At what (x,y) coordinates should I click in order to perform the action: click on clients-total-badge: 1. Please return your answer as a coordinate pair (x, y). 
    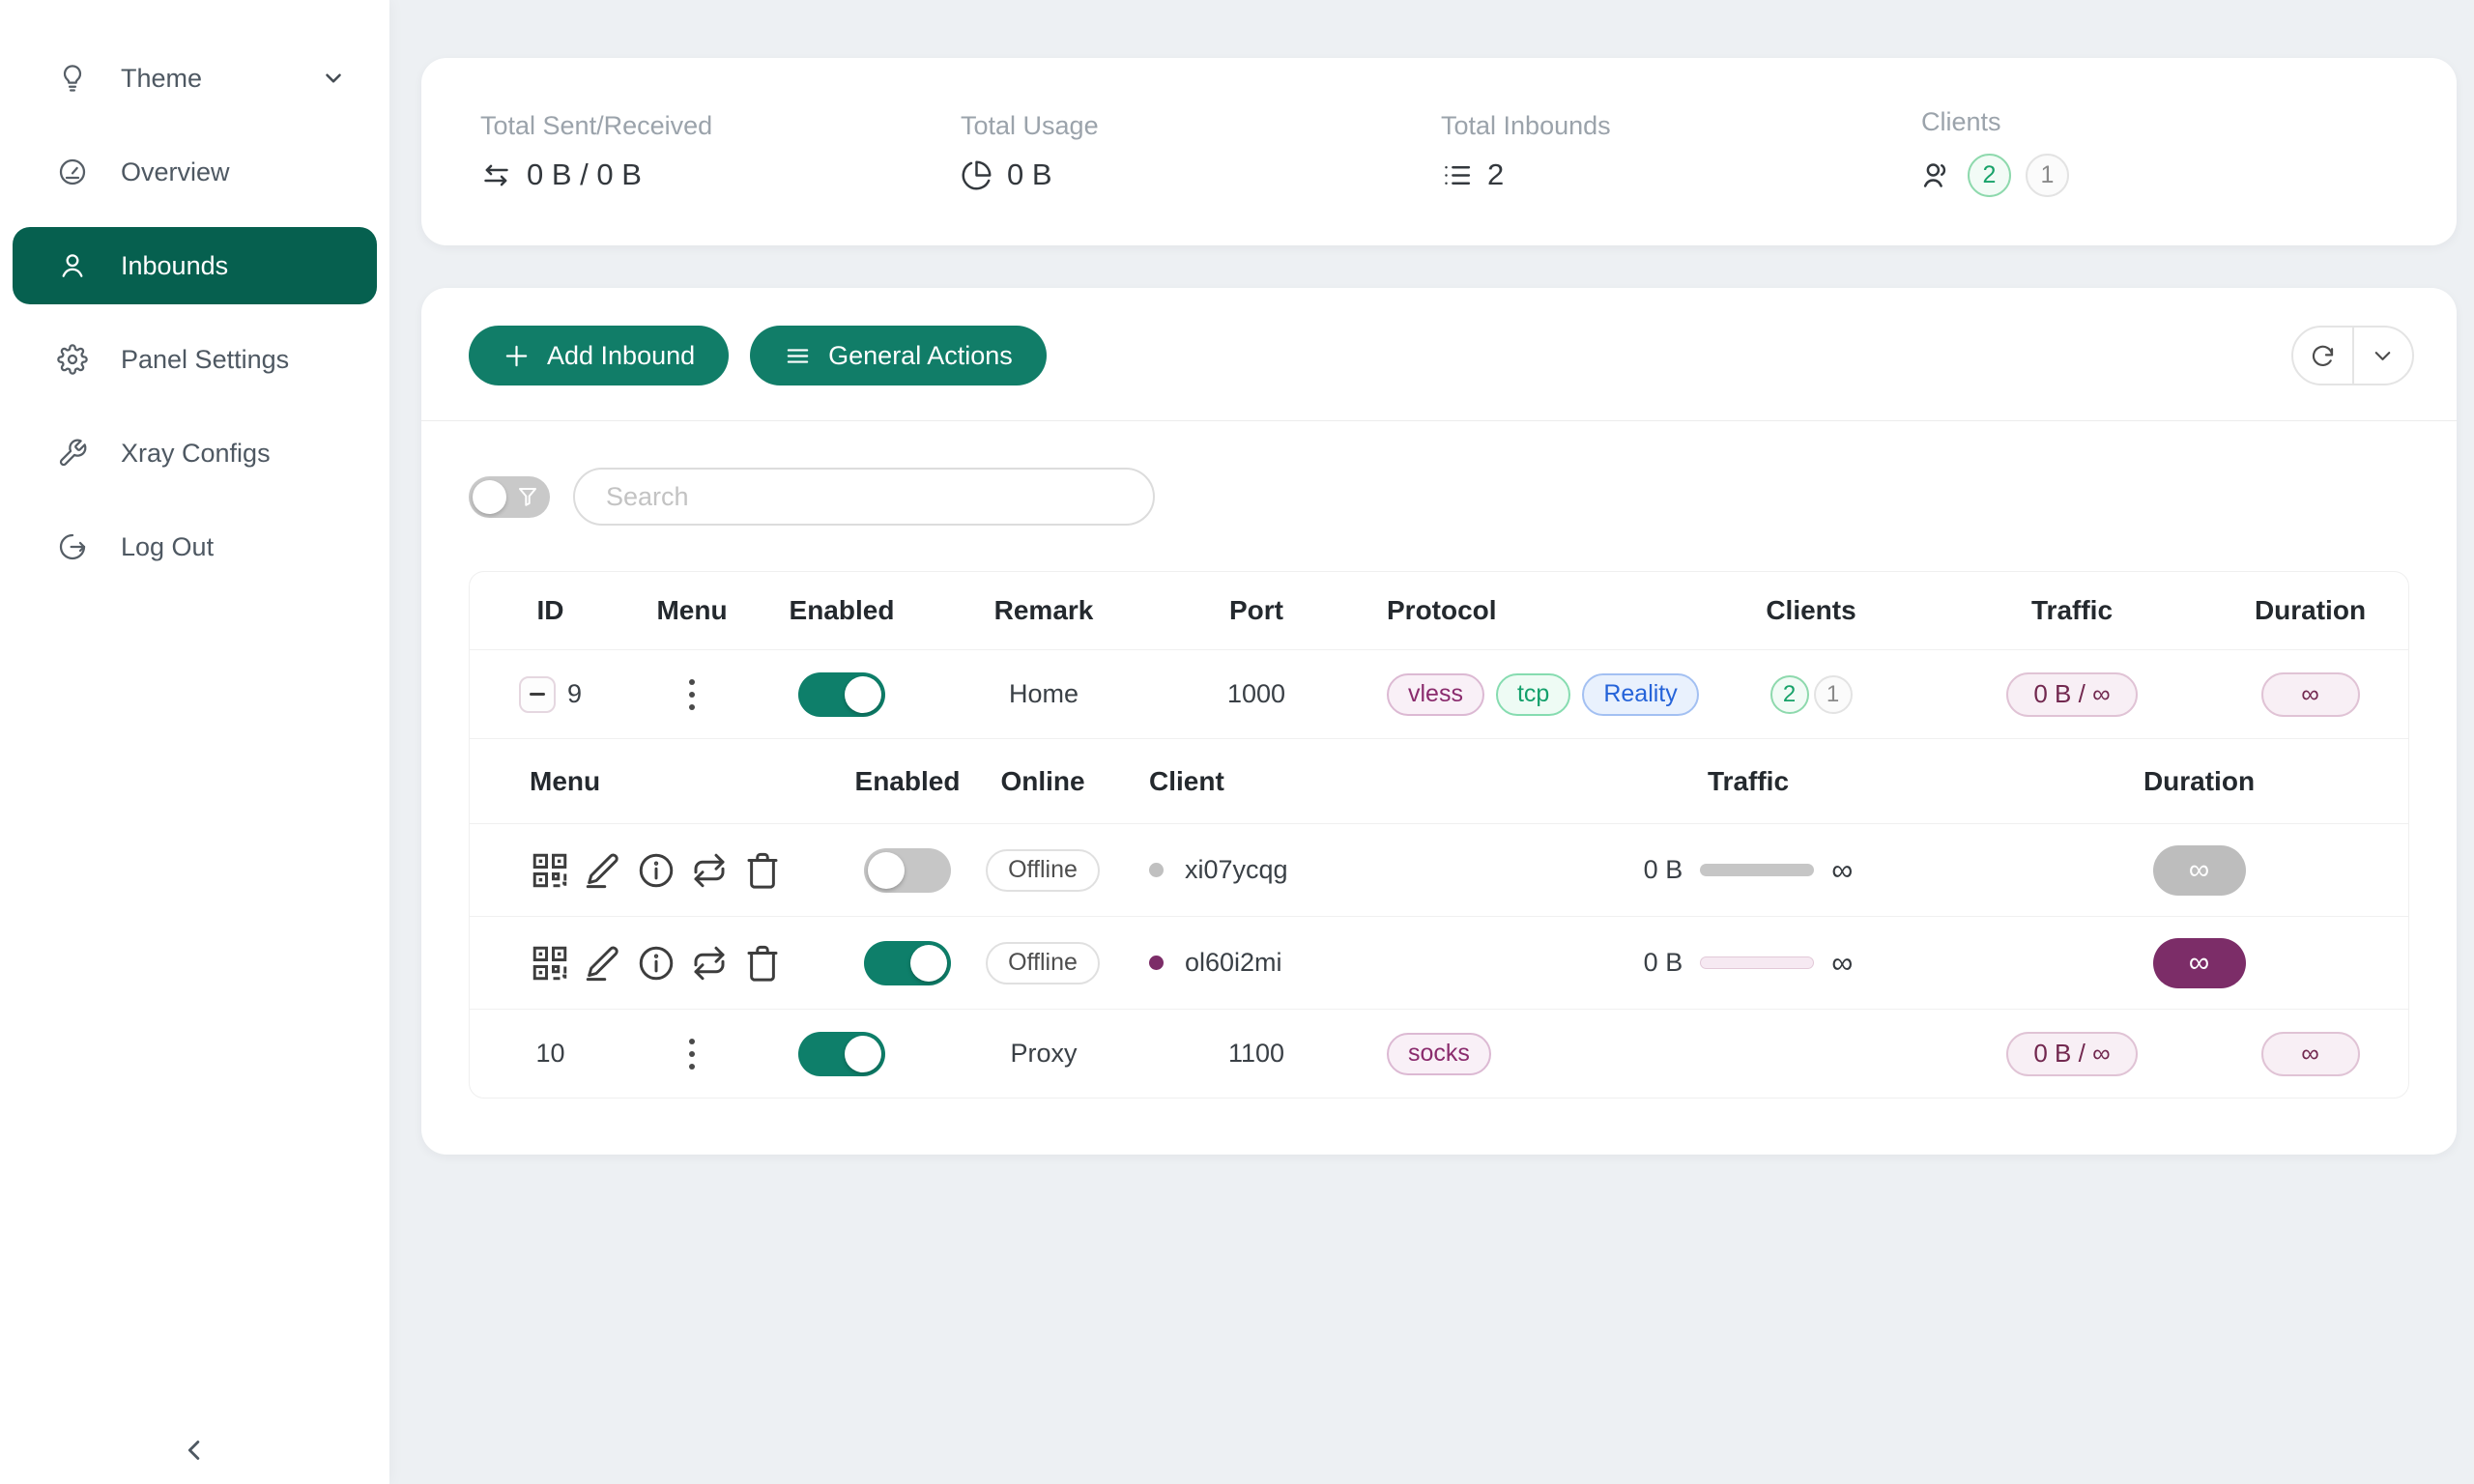
    Looking at the image, I should click on (1833, 694).